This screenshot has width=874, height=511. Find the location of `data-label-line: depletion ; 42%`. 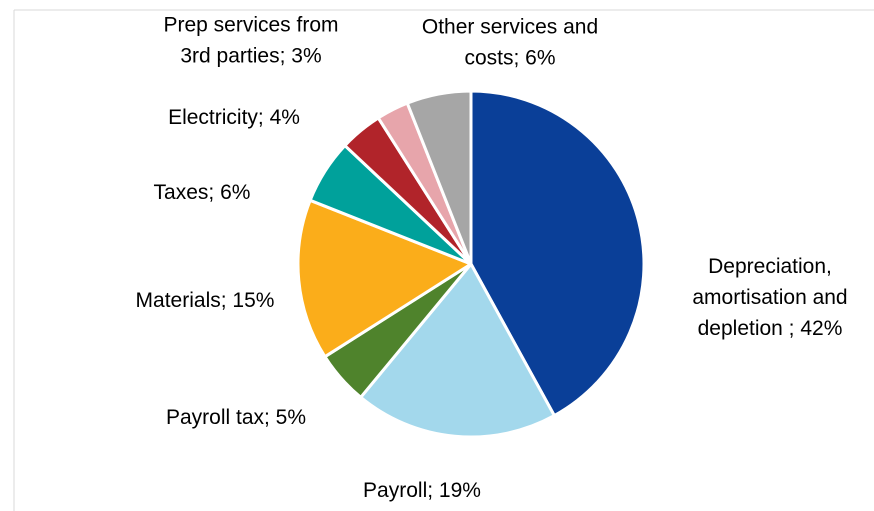

data-label-line: depletion ; 42% is located at coordinates (770, 328).